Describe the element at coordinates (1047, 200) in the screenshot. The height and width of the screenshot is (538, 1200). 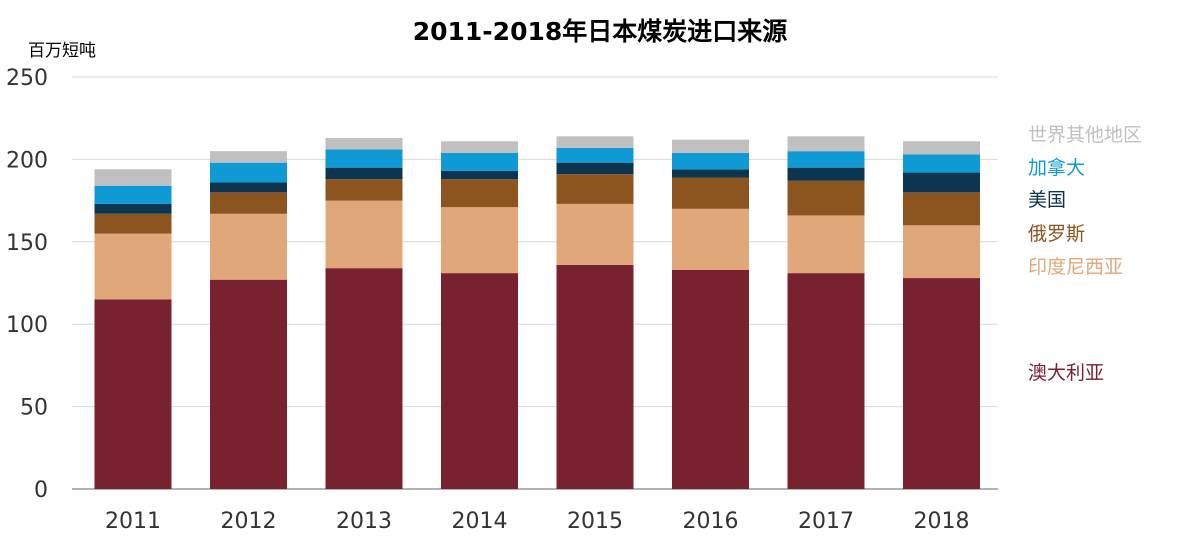
I see `legend-item: 美国` at that location.